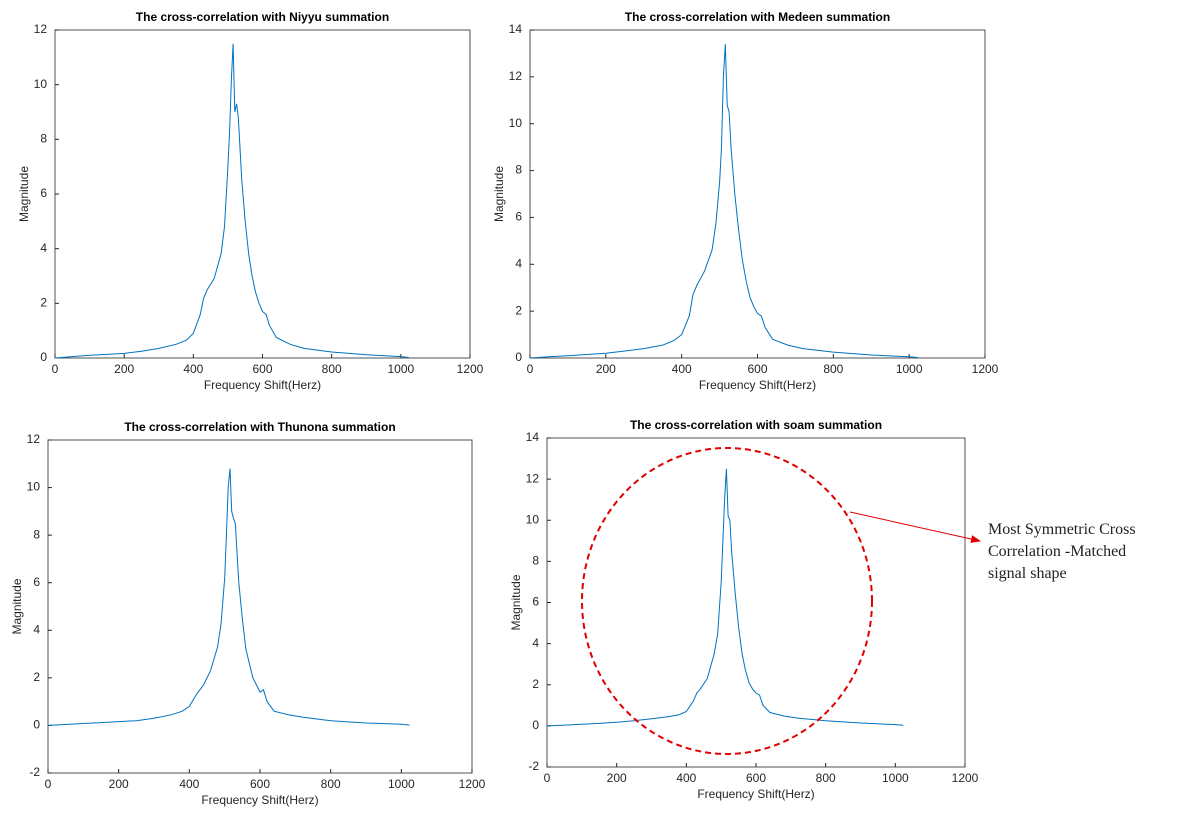  I want to click on annotation-arrow, so click(915, 527).